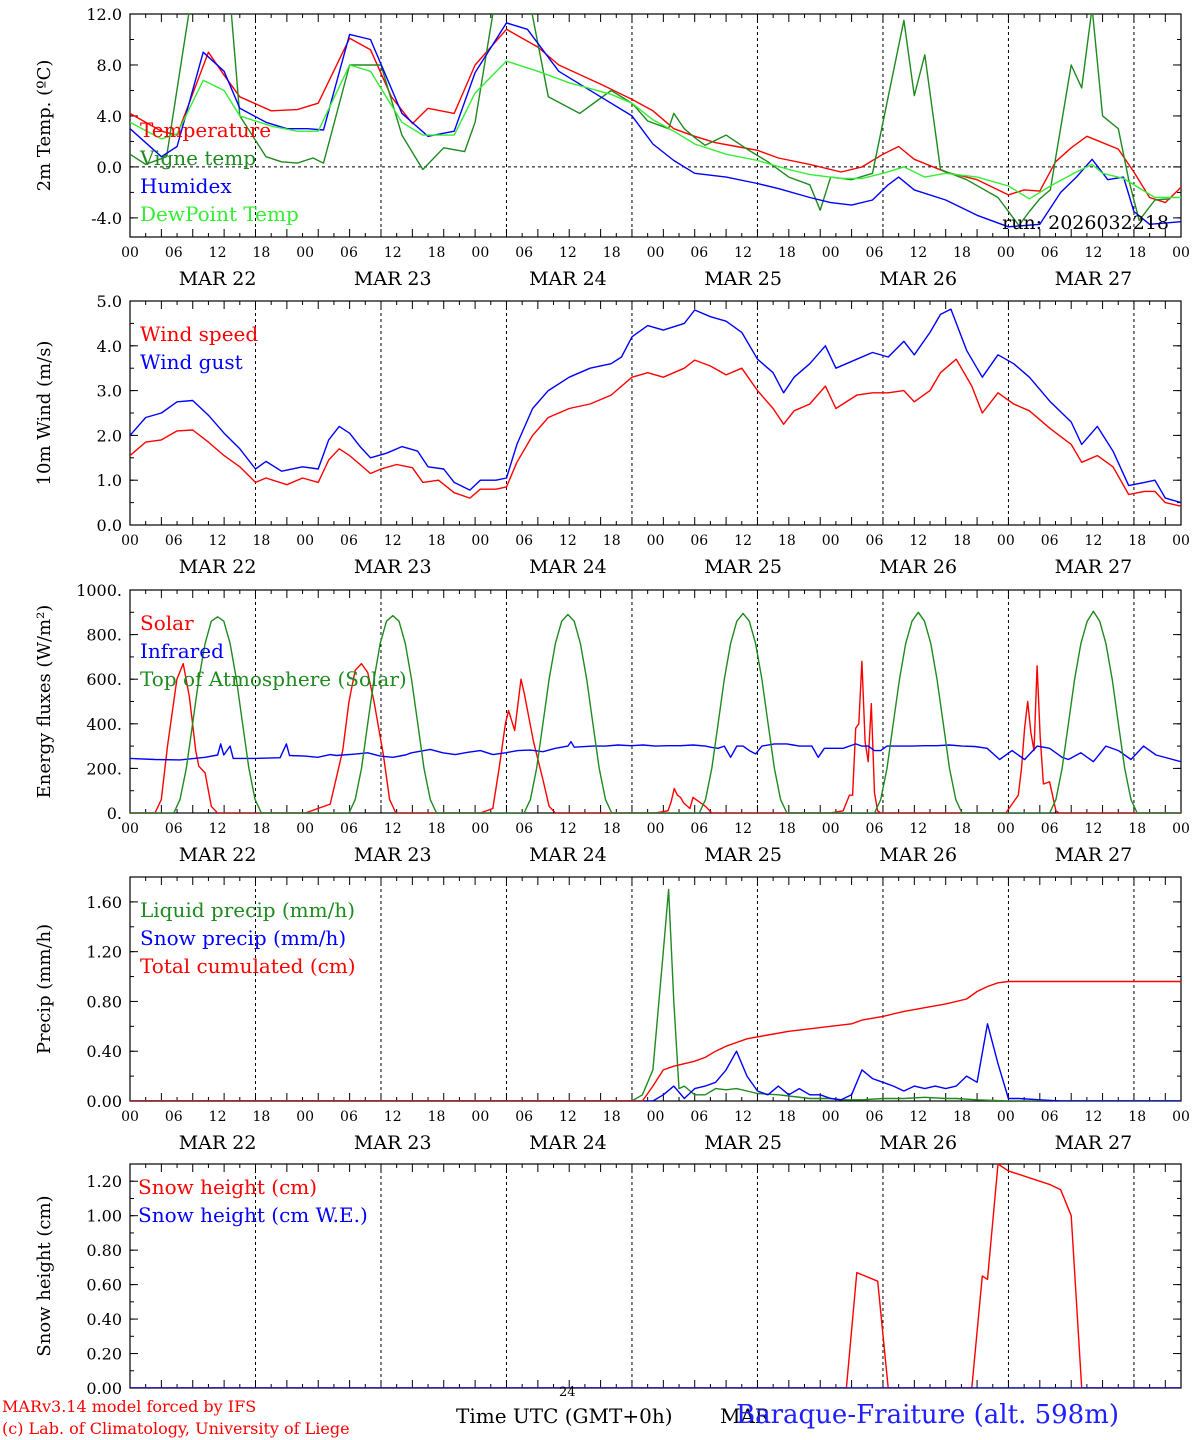 This screenshot has height=1440, width=1194. What do you see at coordinates (104, 1250) in the screenshot?
I see `y-tick-label: 0.80` at bounding box center [104, 1250].